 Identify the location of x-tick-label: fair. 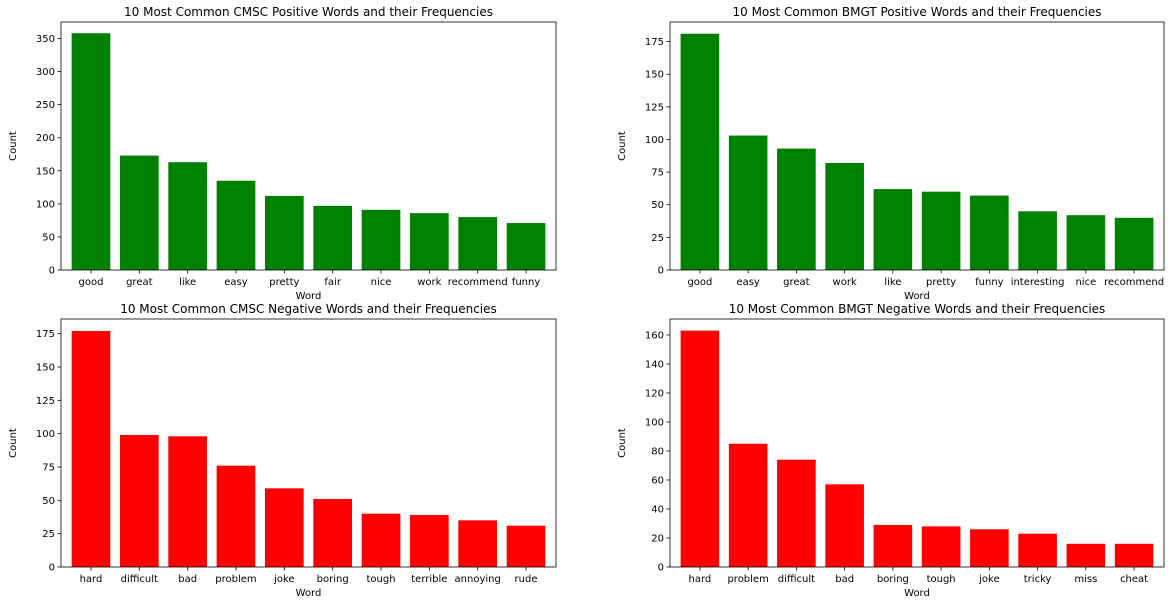
(332, 282).